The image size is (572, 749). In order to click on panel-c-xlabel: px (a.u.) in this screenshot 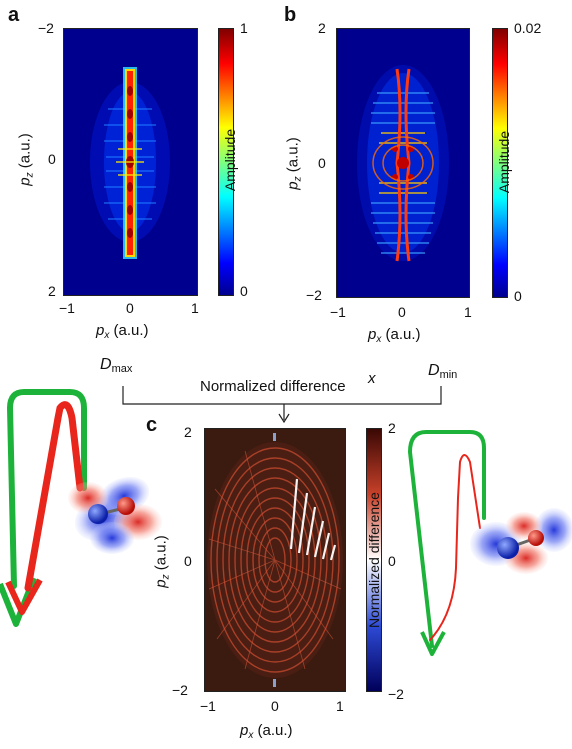, I will do `click(266, 731)`.